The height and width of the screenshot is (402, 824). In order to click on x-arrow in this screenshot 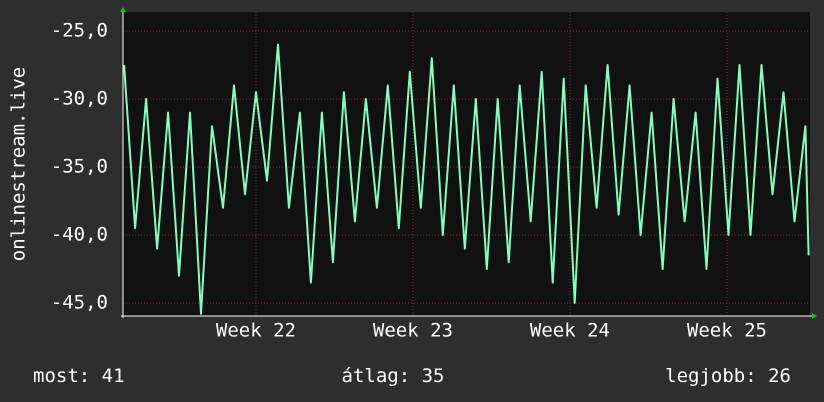, I will do `click(814, 316)`.